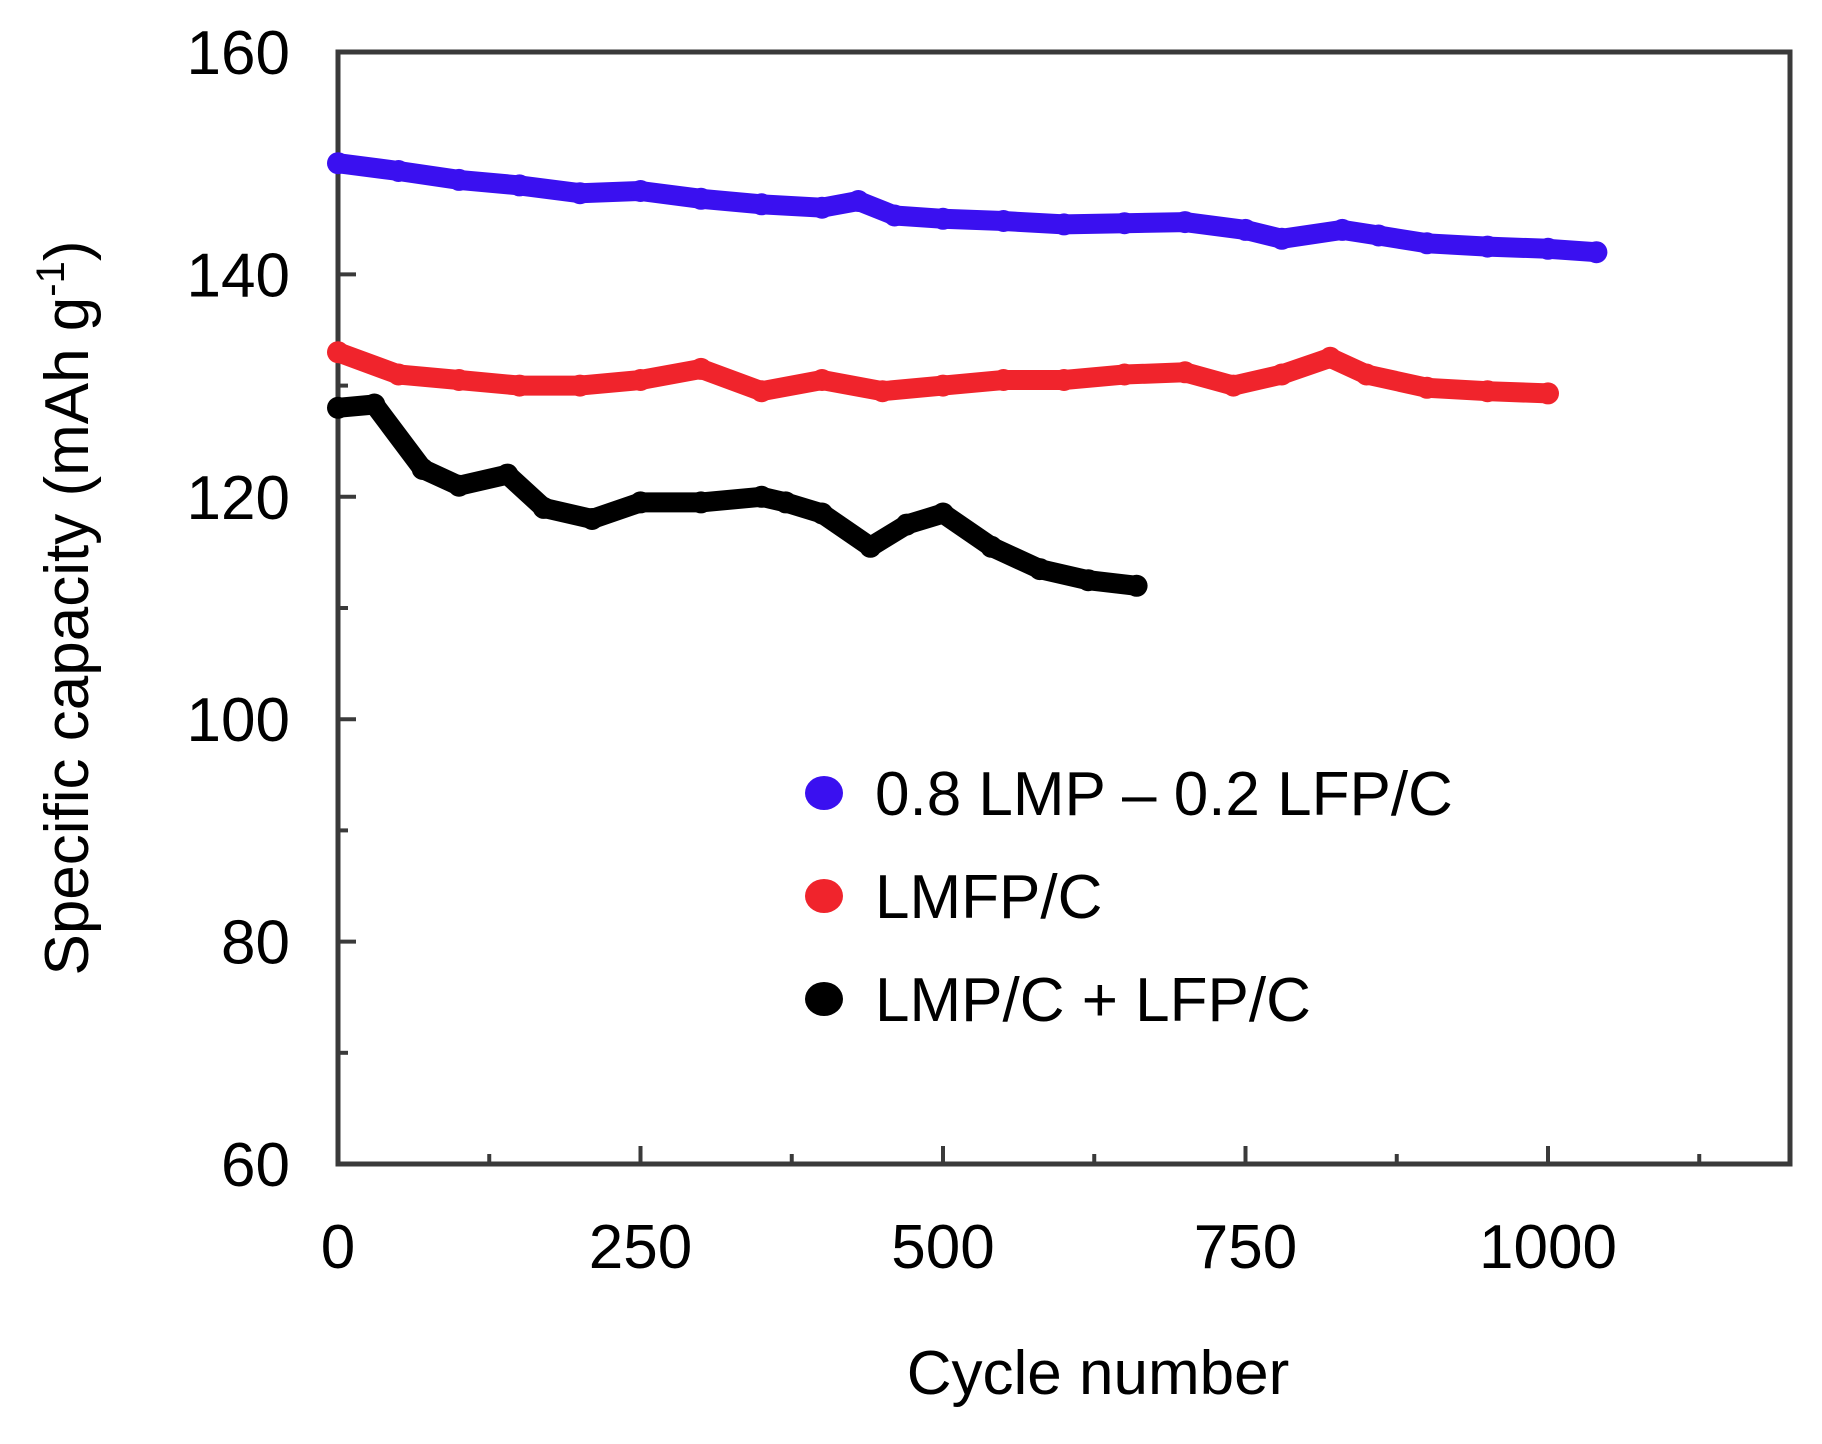 The width and height of the screenshot is (1822, 1444). I want to click on x-tick-labels: 0 250 500 750 1000, so click(969, 1247).